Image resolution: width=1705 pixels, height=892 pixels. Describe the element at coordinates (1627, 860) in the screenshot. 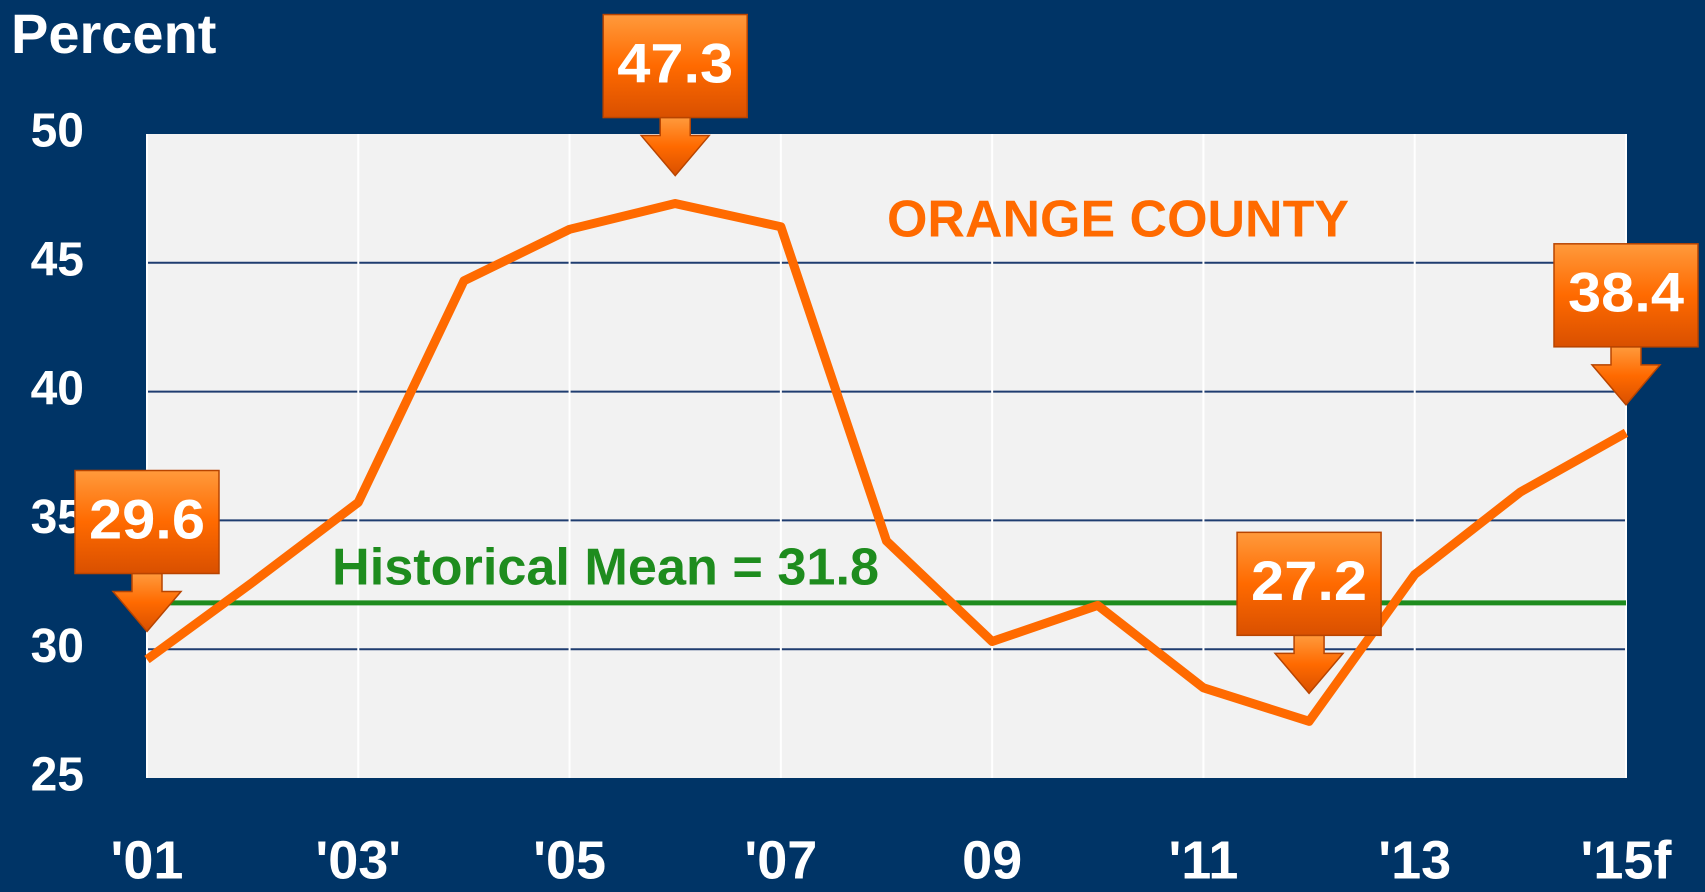

I see `x-tick-label: '15f` at that location.